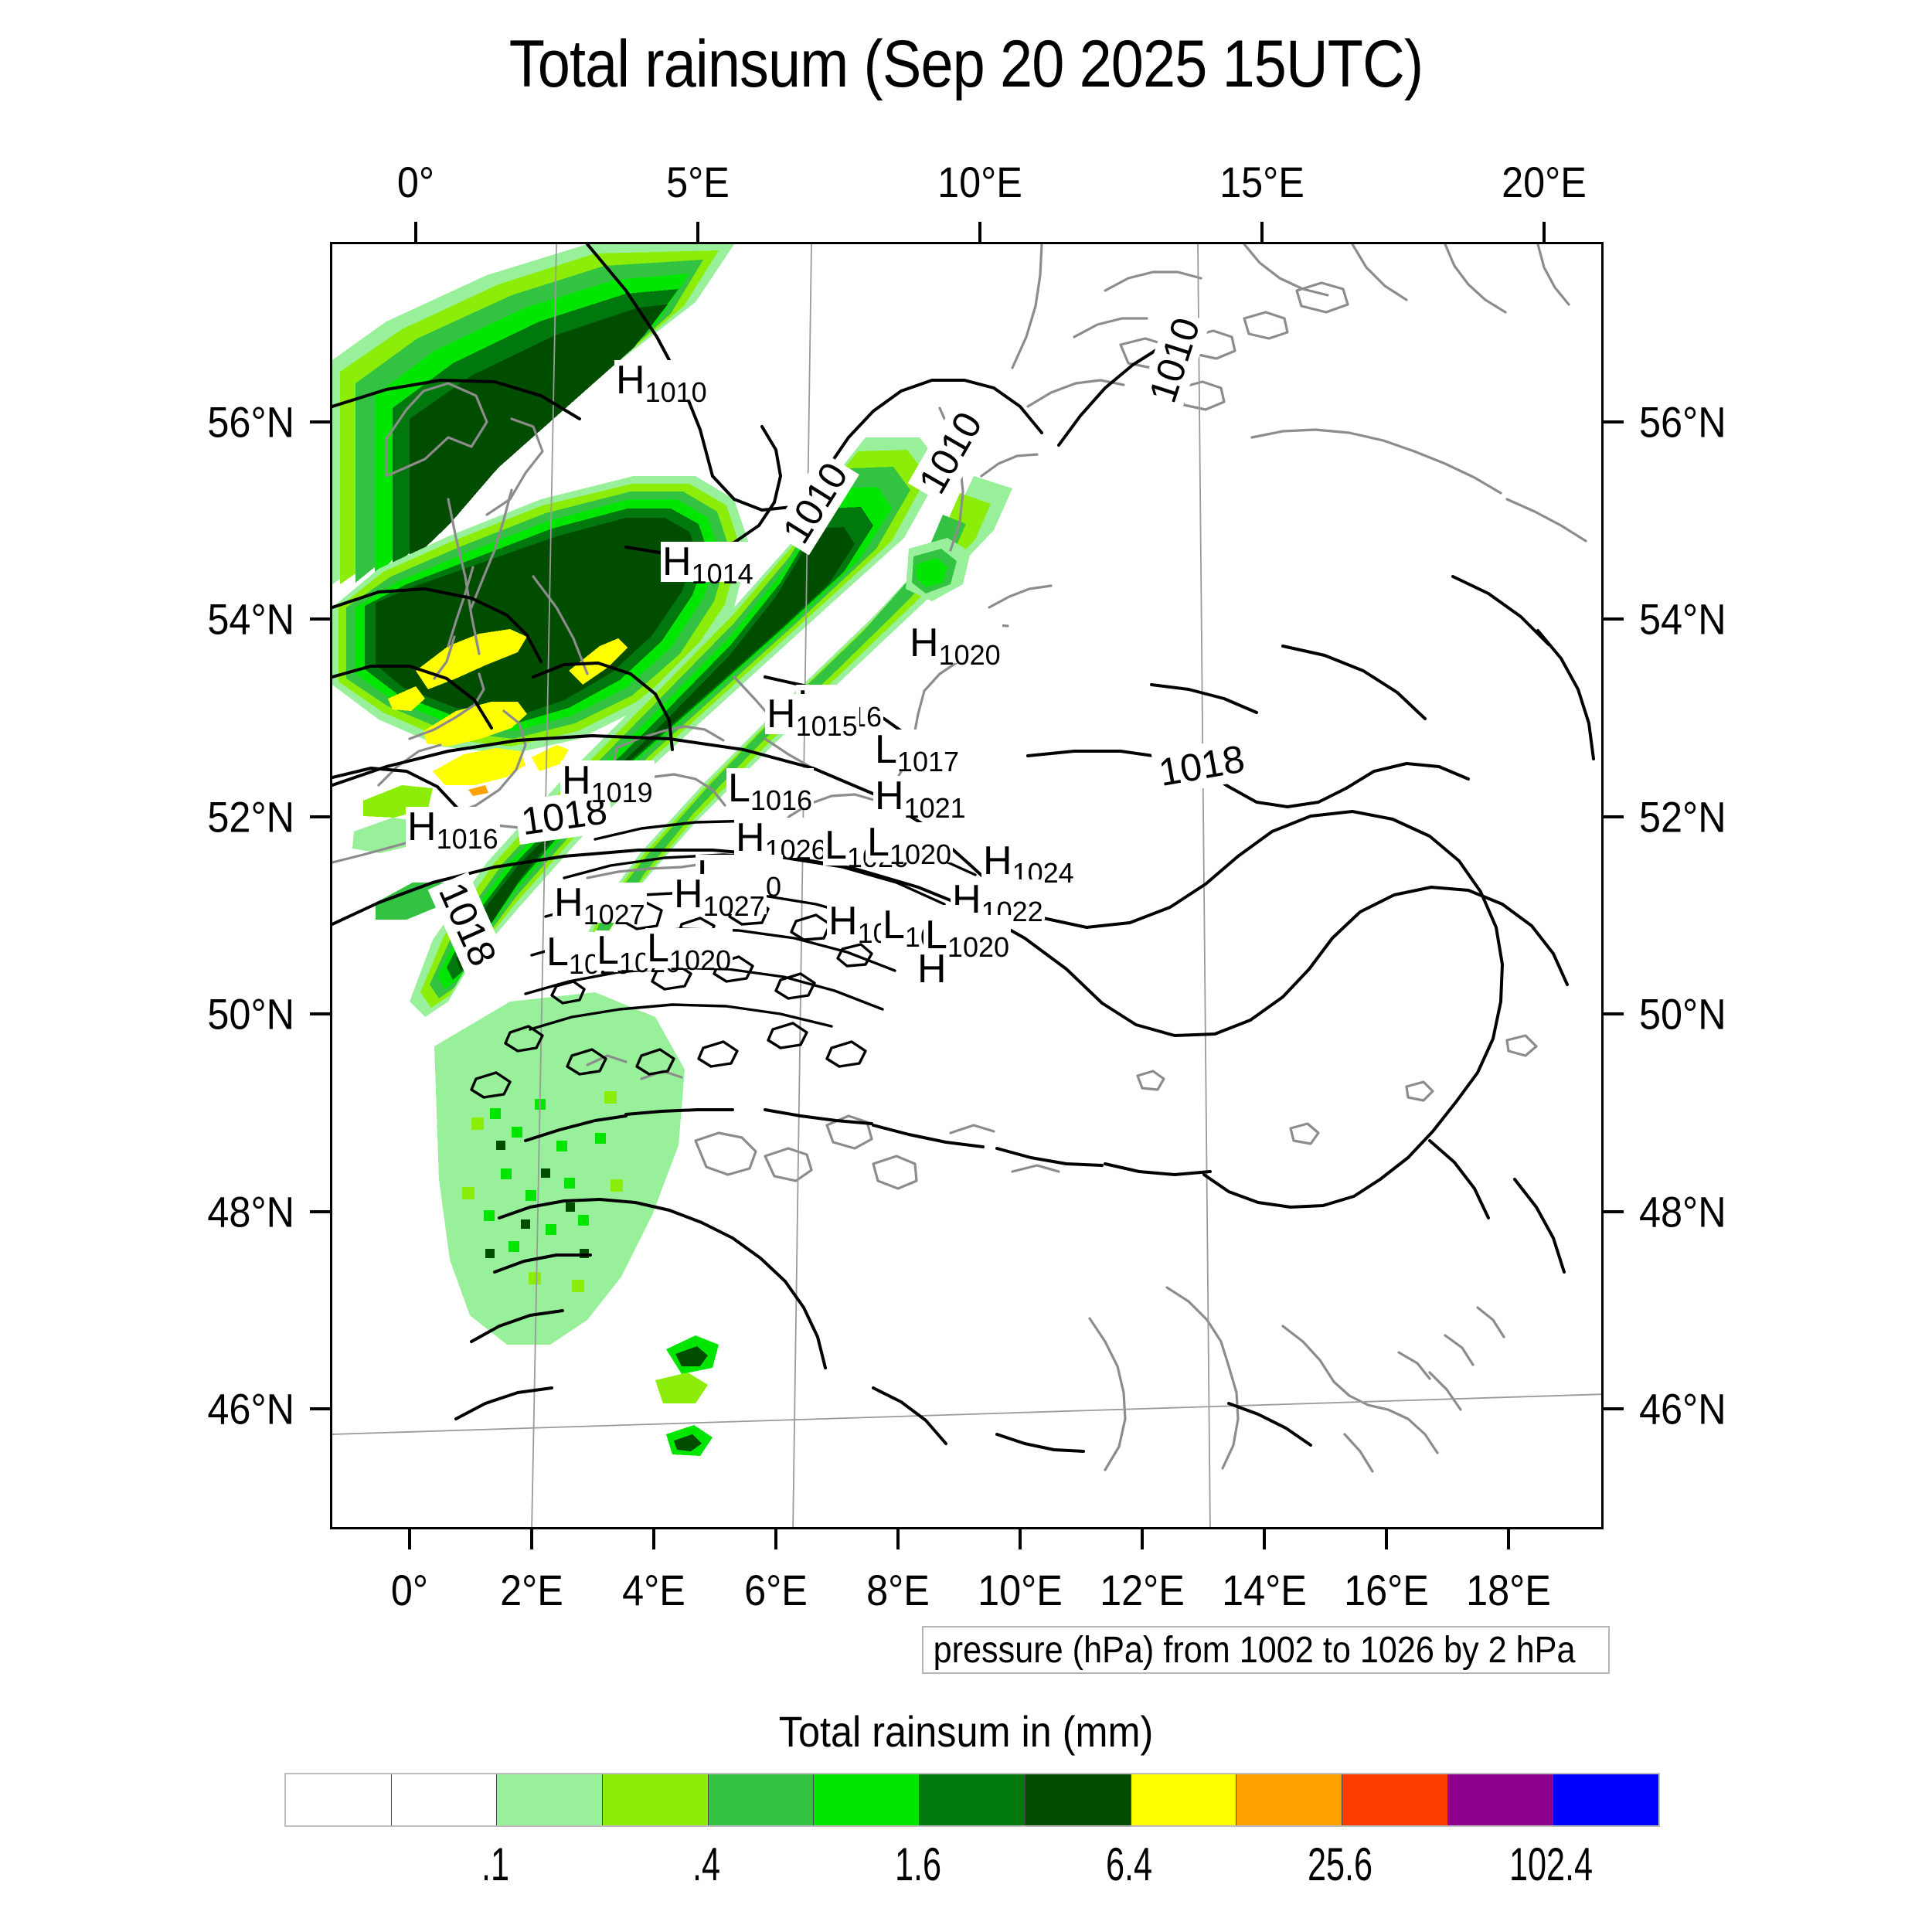  What do you see at coordinates (453, 828) in the screenshot?
I see `high-pressure-label: H1016` at bounding box center [453, 828].